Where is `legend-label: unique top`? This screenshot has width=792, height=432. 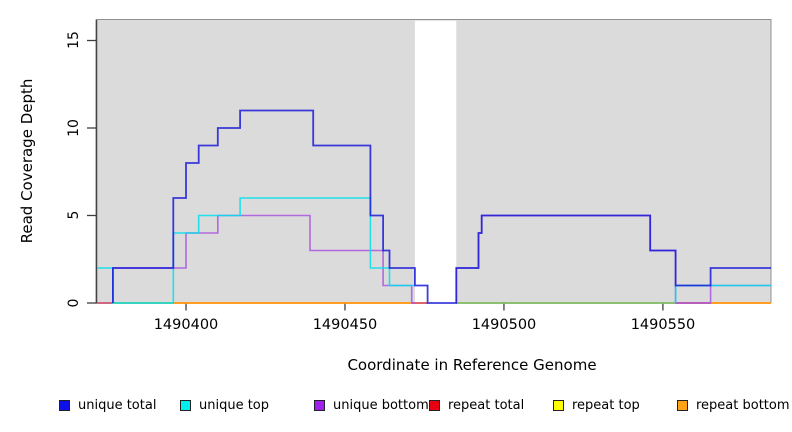 legend-label: unique top is located at coordinates (234, 405).